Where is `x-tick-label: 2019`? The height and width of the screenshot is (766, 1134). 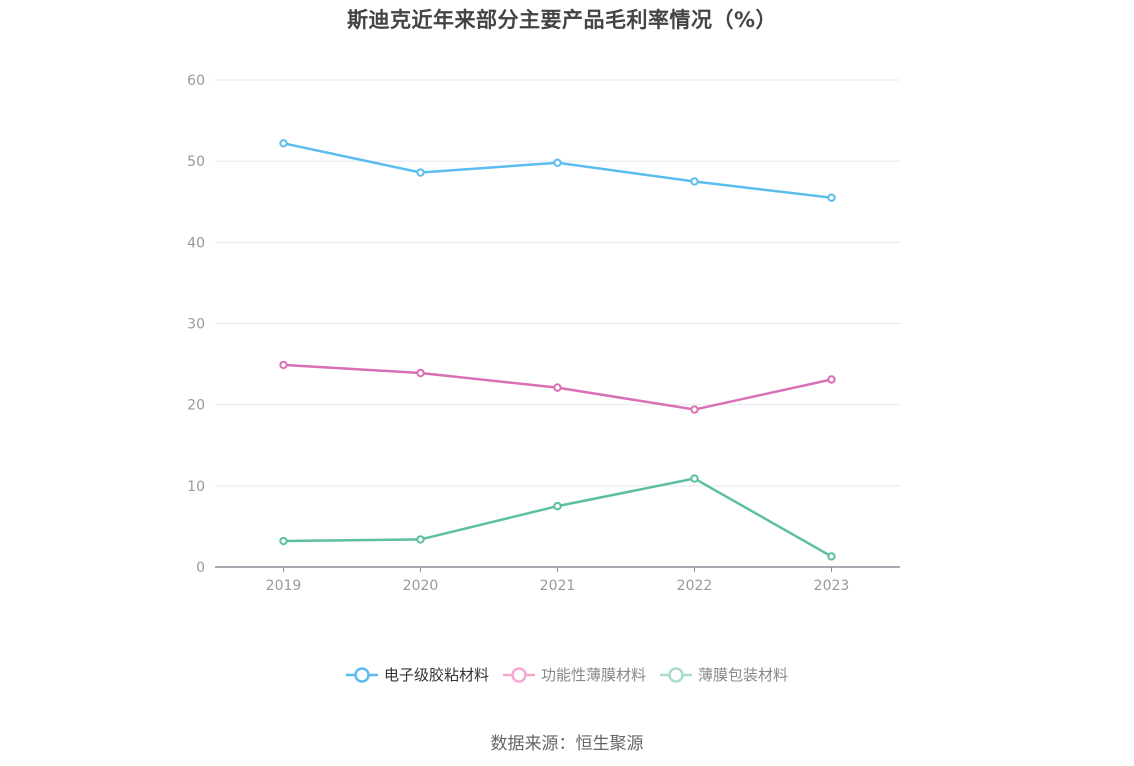 x-tick-label: 2019 is located at coordinates (284, 586).